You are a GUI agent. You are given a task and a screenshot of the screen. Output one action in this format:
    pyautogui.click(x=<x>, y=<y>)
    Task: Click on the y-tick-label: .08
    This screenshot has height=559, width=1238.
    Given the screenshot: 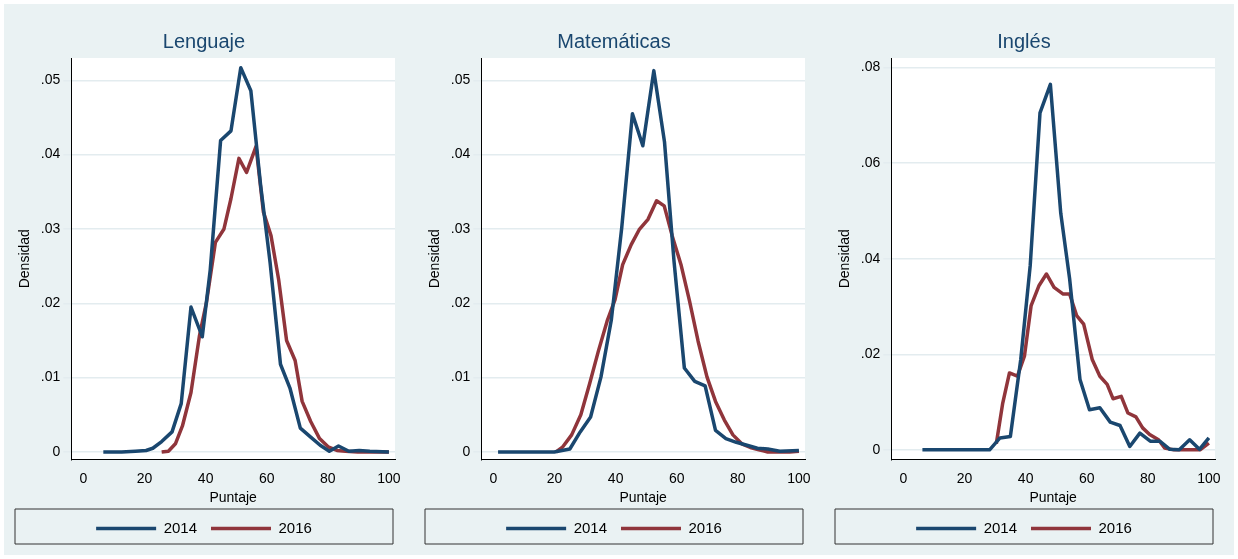 What is the action you would take?
    pyautogui.click(x=870, y=66)
    